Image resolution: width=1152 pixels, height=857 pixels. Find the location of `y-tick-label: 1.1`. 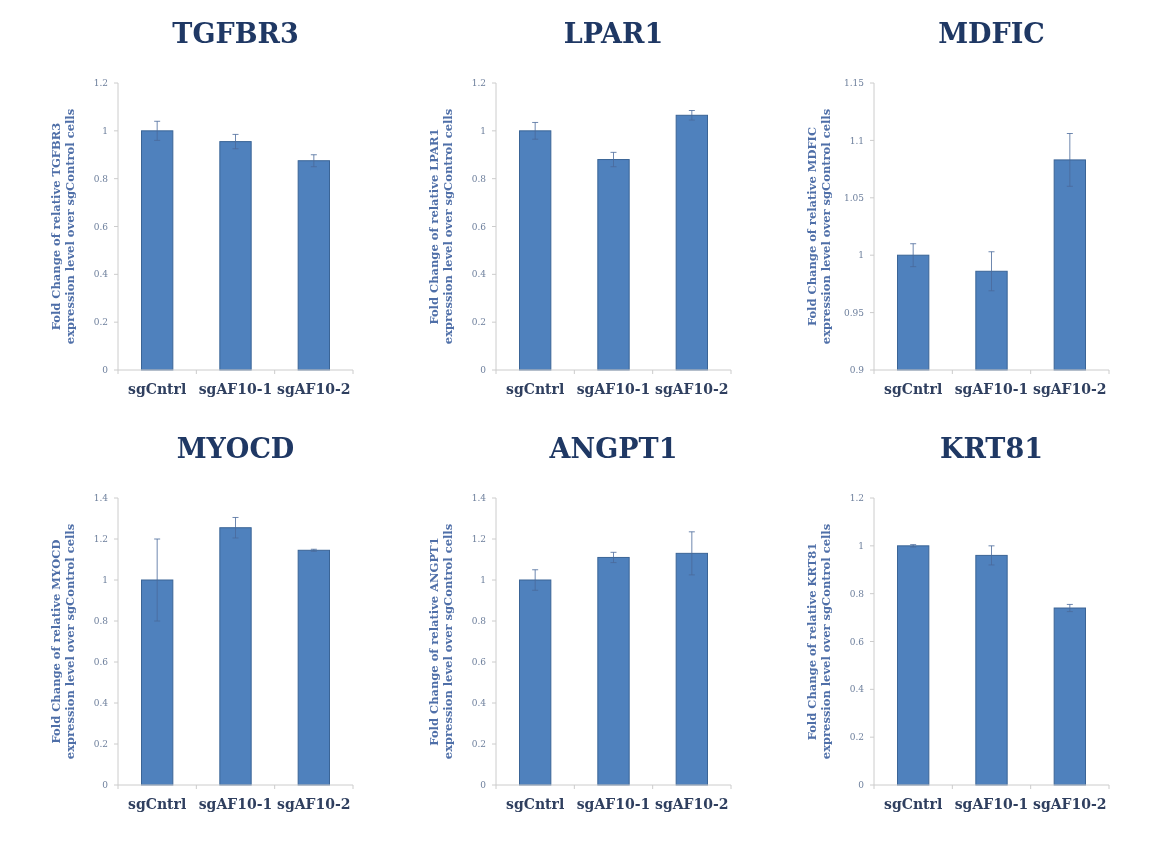

y-tick-label: 1.1 is located at coordinates (856, 140).